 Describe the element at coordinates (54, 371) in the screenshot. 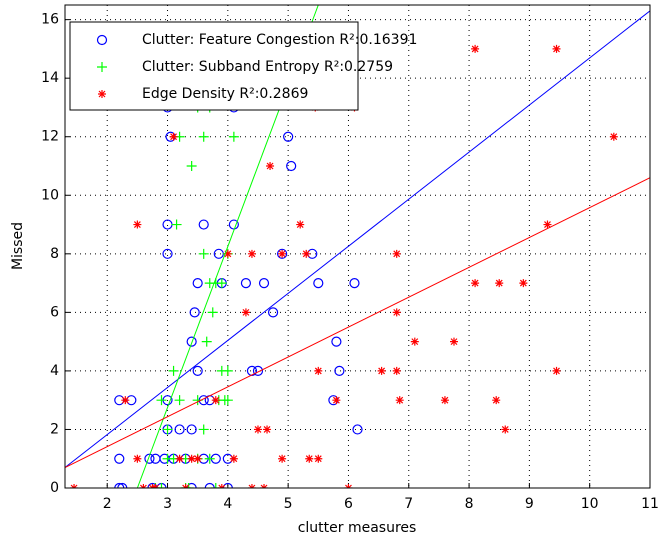

I see `y-tick-label: 4` at that location.